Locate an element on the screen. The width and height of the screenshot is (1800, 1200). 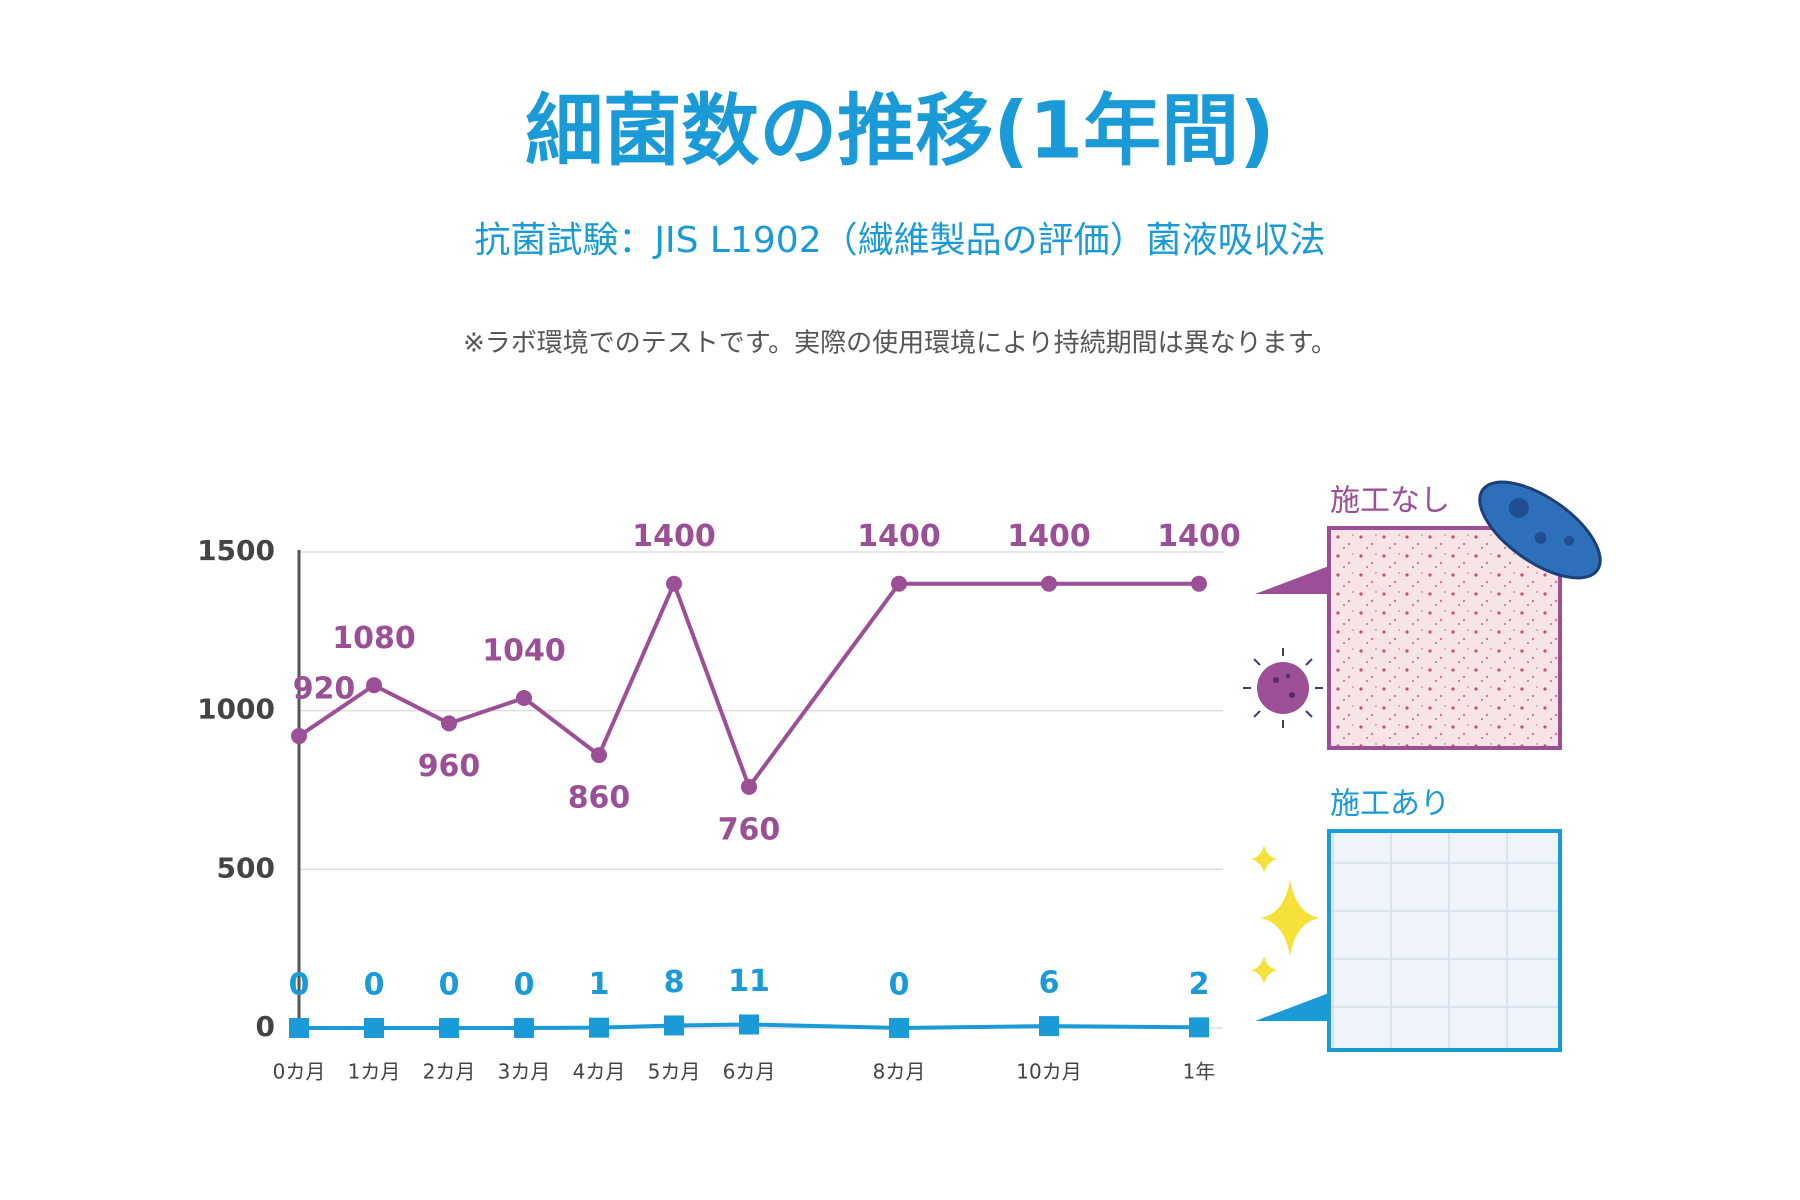
chart-note: ※ラボ環境でのテストです。実際の使用環境により持続期間は異なります。 is located at coordinates (900, 344).